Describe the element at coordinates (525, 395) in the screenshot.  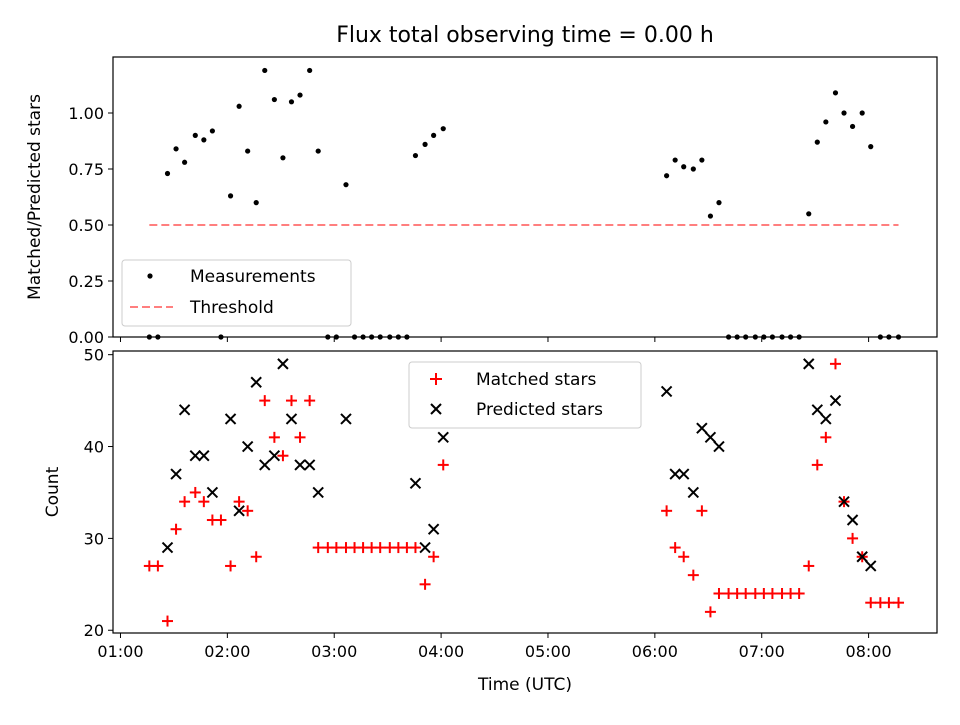
I see `bottom-legend: Matched stars Predicted stars` at that location.